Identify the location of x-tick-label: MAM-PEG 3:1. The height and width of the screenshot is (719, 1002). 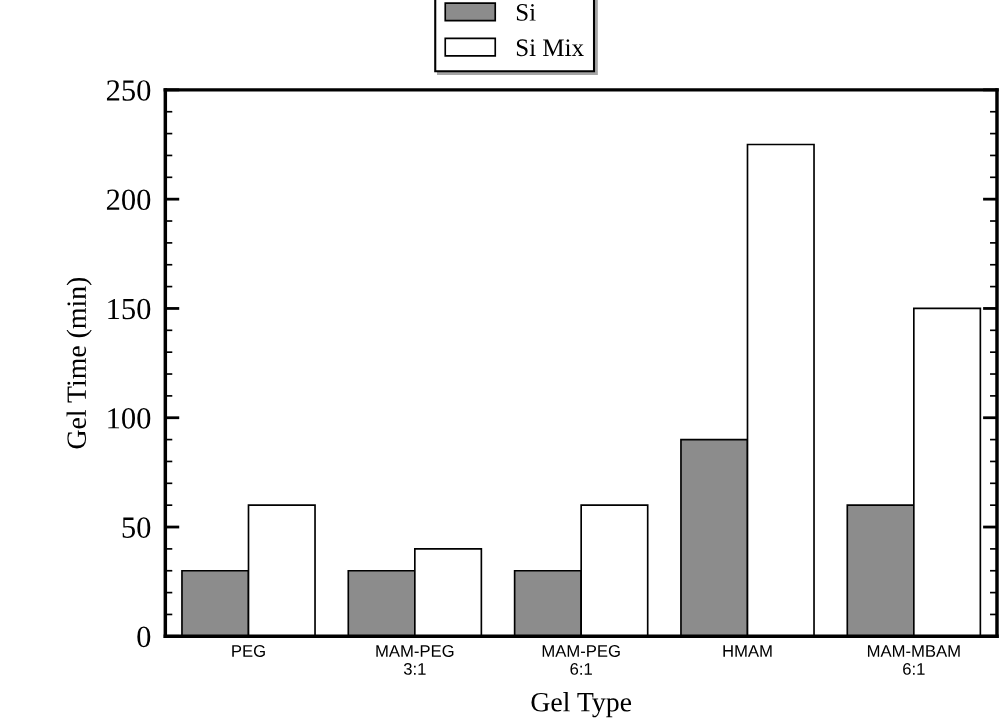
(415, 660).